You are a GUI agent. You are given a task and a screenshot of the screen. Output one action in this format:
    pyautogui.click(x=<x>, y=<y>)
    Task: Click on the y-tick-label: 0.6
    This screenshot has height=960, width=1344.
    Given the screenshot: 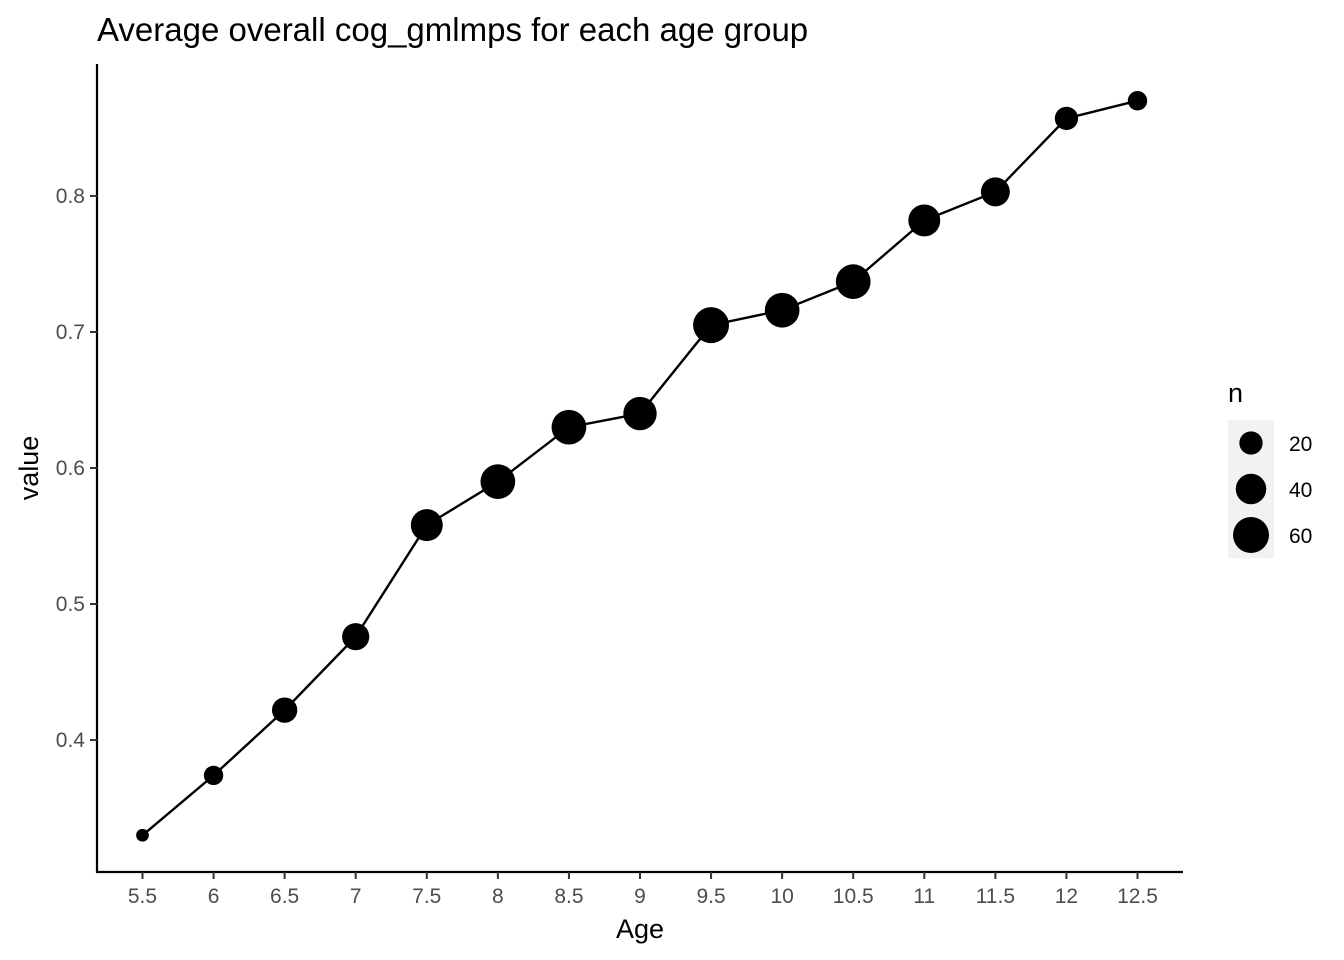 What is the action you would take?
    pyautogui.click(x=70, y=468)
    